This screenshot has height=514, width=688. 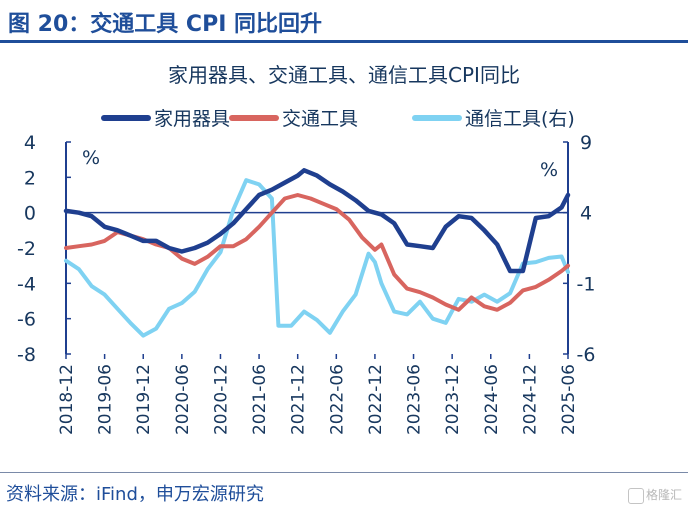 What do you see at coordinates (320, 119) in the screenshot?
I see `legend-label-transport-vehicles: 交通工具` at bounding box center [320, 119].